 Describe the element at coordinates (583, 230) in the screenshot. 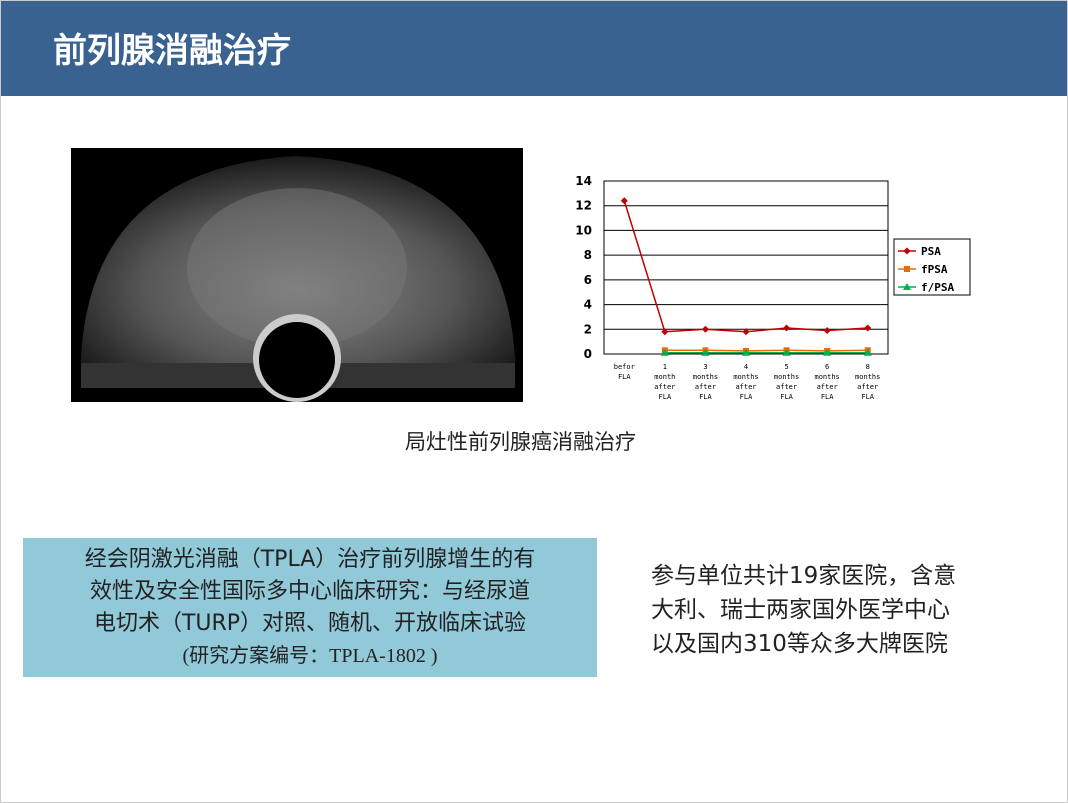

I see `y-tick-label: 10` at that location.